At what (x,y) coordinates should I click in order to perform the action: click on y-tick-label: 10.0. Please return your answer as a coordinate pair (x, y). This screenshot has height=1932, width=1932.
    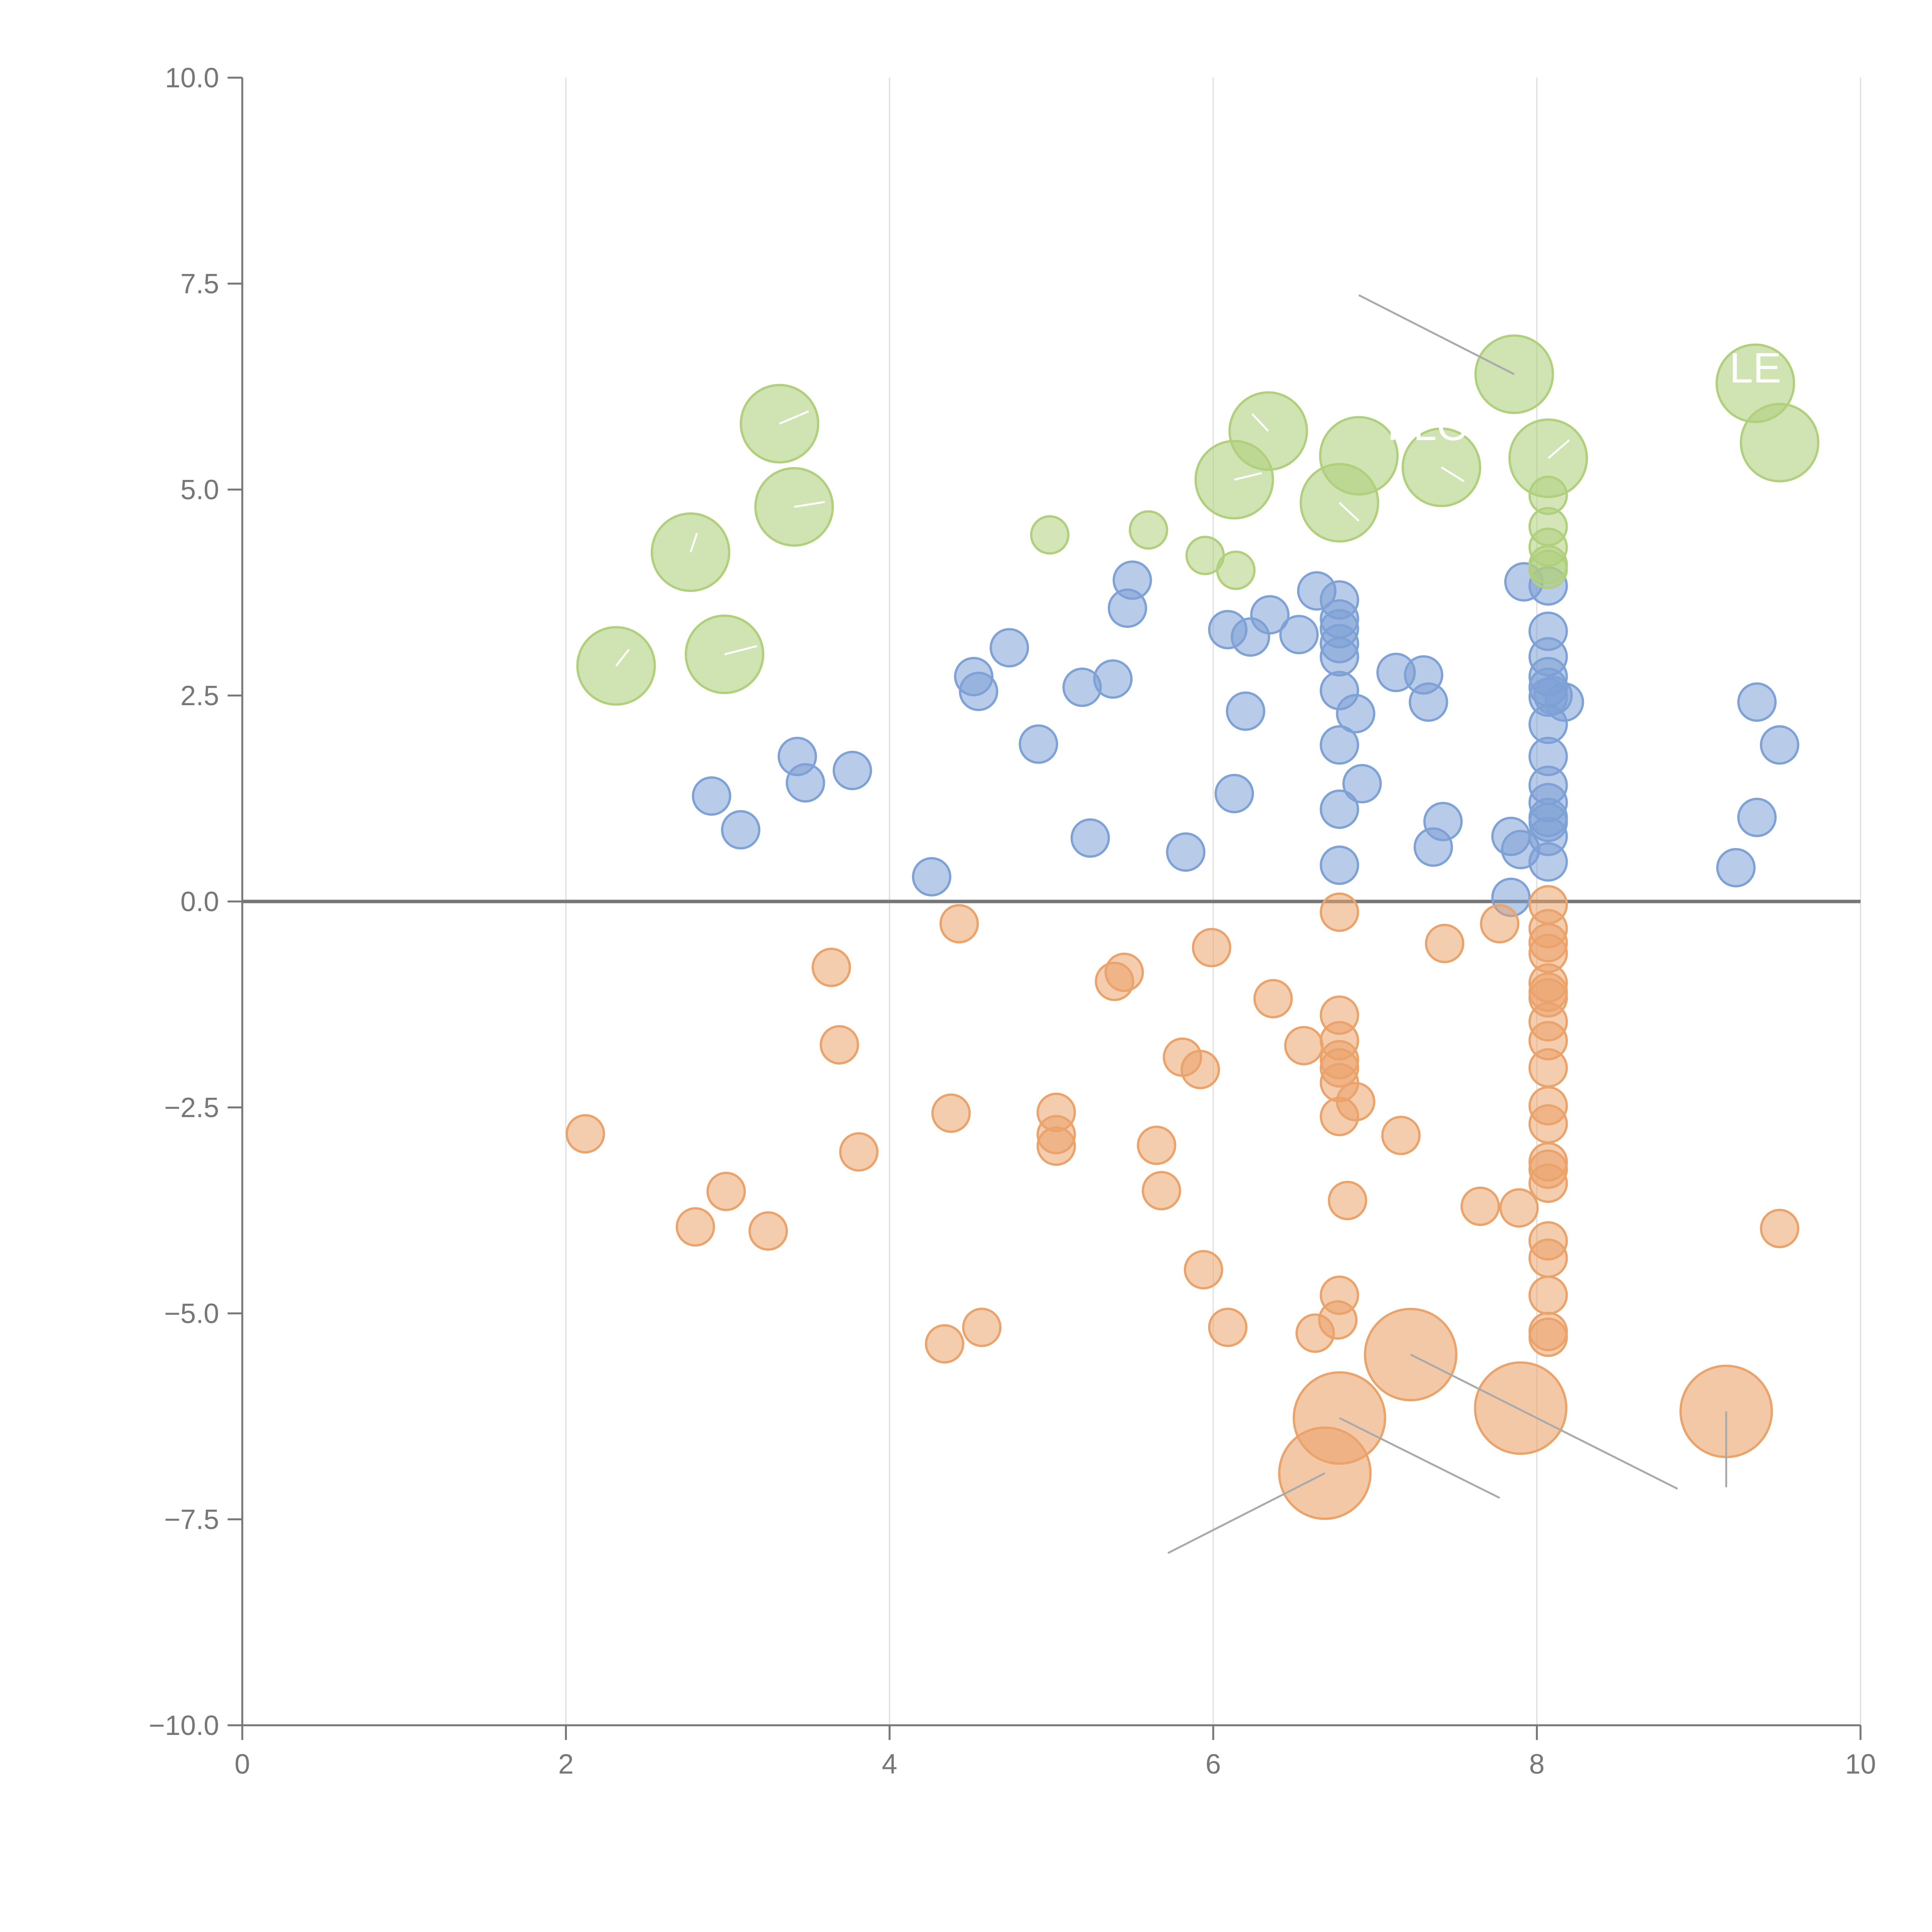
    Looking at the image, I should click on (192, 78).